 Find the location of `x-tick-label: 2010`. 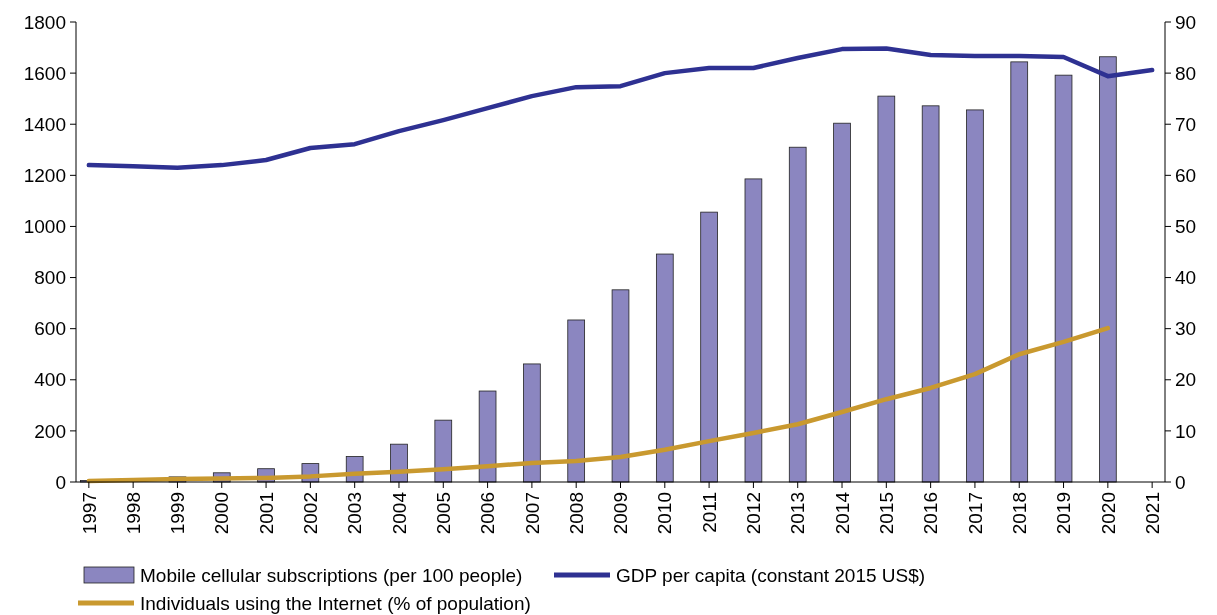

x-tick-label: 2010 is located at coordinates (665, 513).